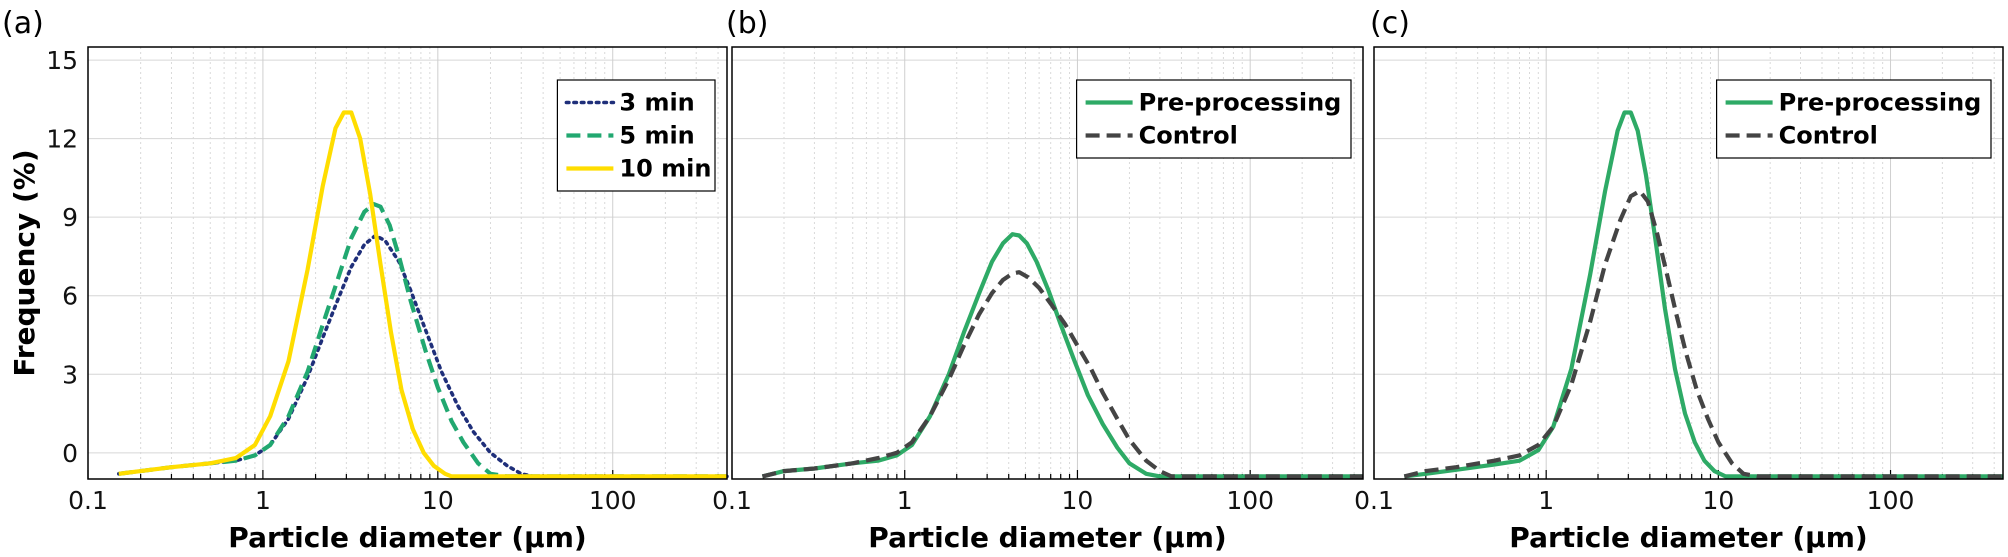  Describe the element at coordinates (1390, 23) in the screenshot. I see `panel-label: (c)` at that location.